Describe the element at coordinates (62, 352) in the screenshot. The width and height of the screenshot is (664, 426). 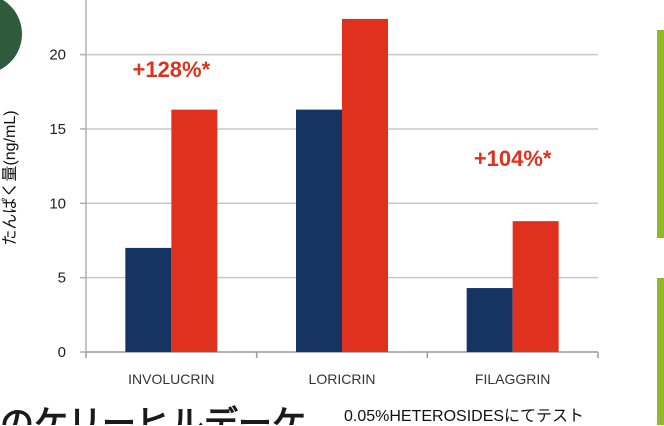
I see `y-tick-label: 0` at that location.